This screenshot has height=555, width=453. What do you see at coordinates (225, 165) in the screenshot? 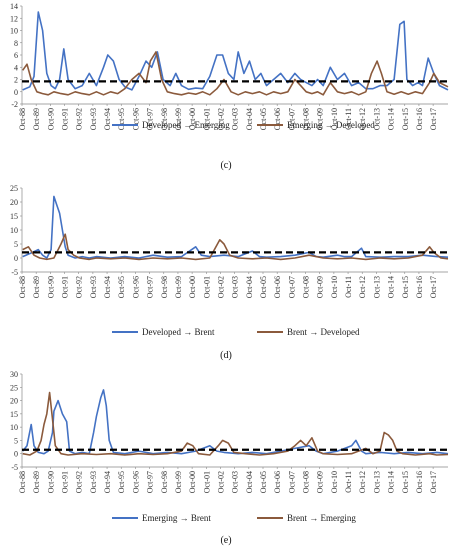
I see `panel-label: (c)` at bounding box center [225, 165].